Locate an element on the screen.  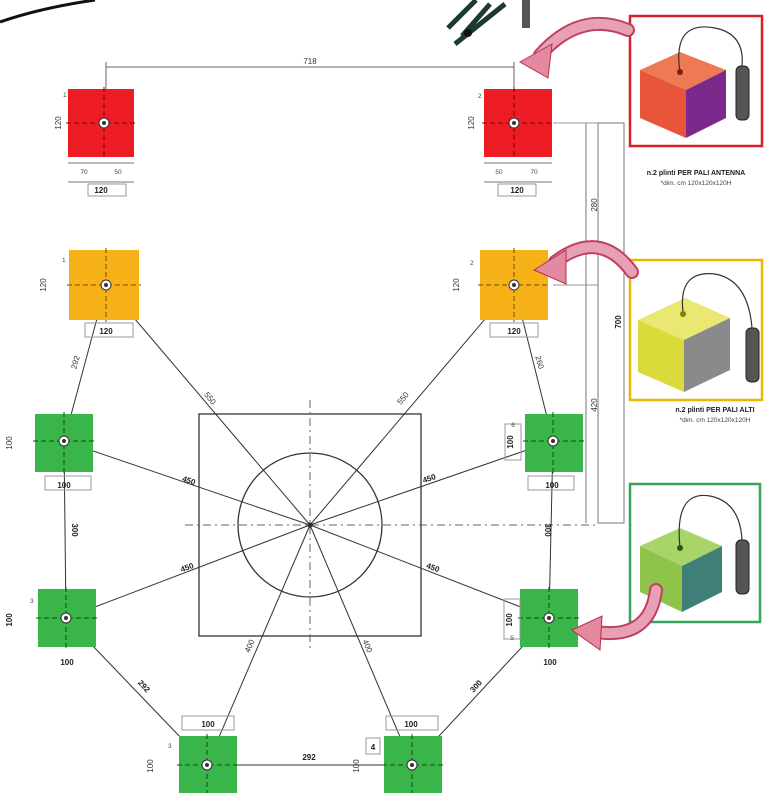
dim-700: 700 is located at coordinates (618, 322).